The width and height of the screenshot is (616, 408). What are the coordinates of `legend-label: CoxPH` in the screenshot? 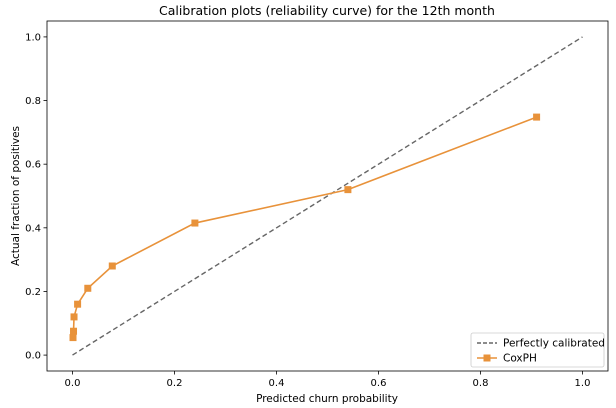 It's located at (520, 359).